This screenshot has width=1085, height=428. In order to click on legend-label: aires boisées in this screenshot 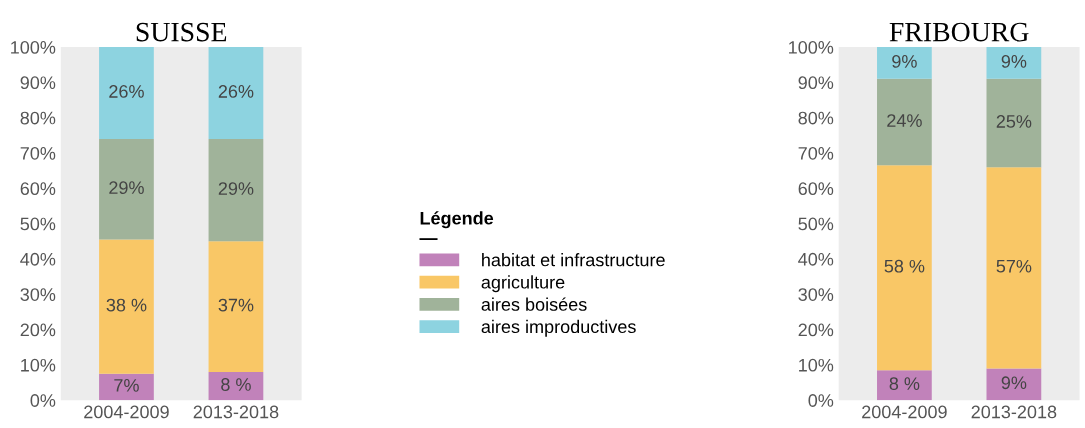, I will do `click(534, 304)`.